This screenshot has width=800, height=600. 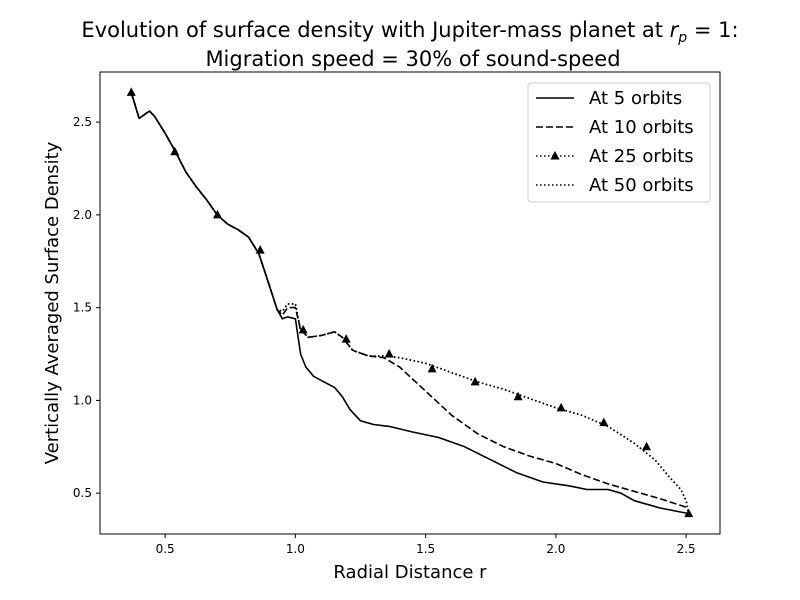 What do you see at coordinates (641, 185) in the screenshot?
I see `legend-label: At 50 orbits` at bounding box center [641, 185].